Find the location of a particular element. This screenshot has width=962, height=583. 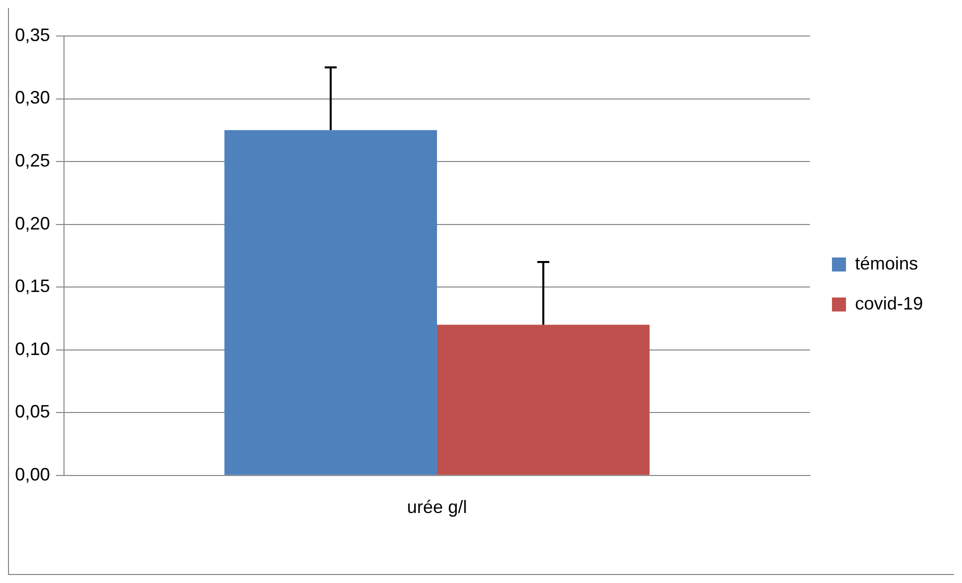

y-tick-label: 0,00 is located at coordinates (32, 474).